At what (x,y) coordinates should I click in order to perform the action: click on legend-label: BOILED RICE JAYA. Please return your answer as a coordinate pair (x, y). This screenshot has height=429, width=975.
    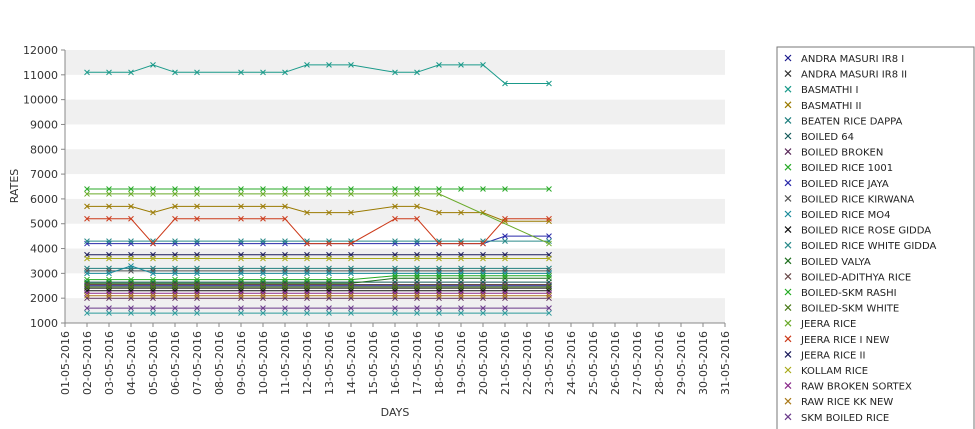
    Looking at the image, I should click on (845, 184).